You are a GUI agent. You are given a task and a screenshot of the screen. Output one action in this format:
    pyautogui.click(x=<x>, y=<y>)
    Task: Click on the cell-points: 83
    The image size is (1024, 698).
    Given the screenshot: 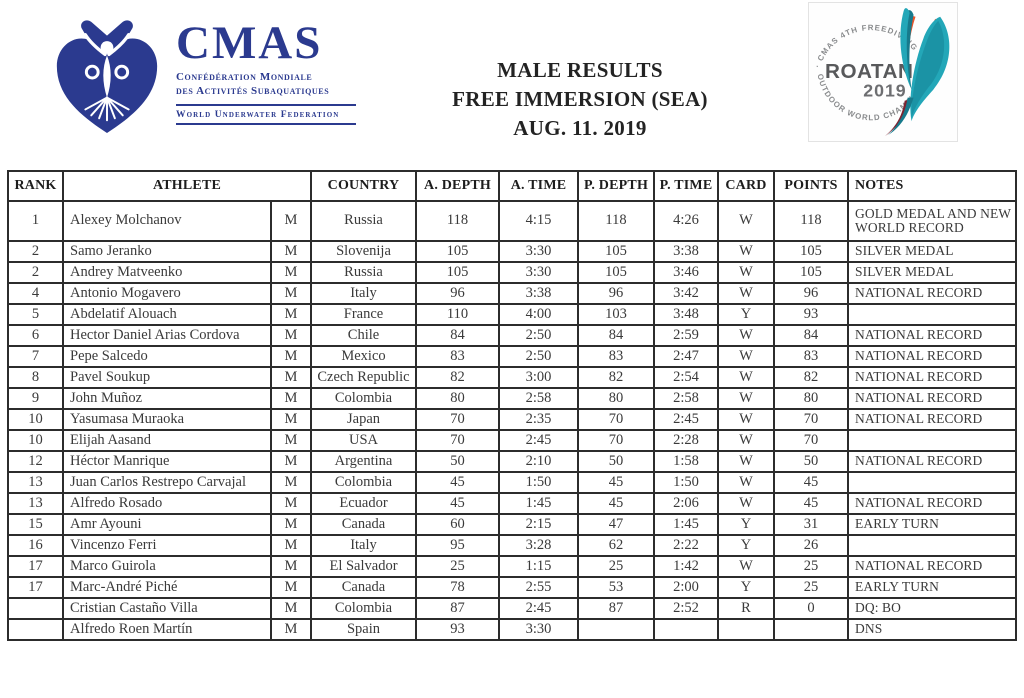 What is the action you would take?
    pyautogui.click(x=811, y=356)
    